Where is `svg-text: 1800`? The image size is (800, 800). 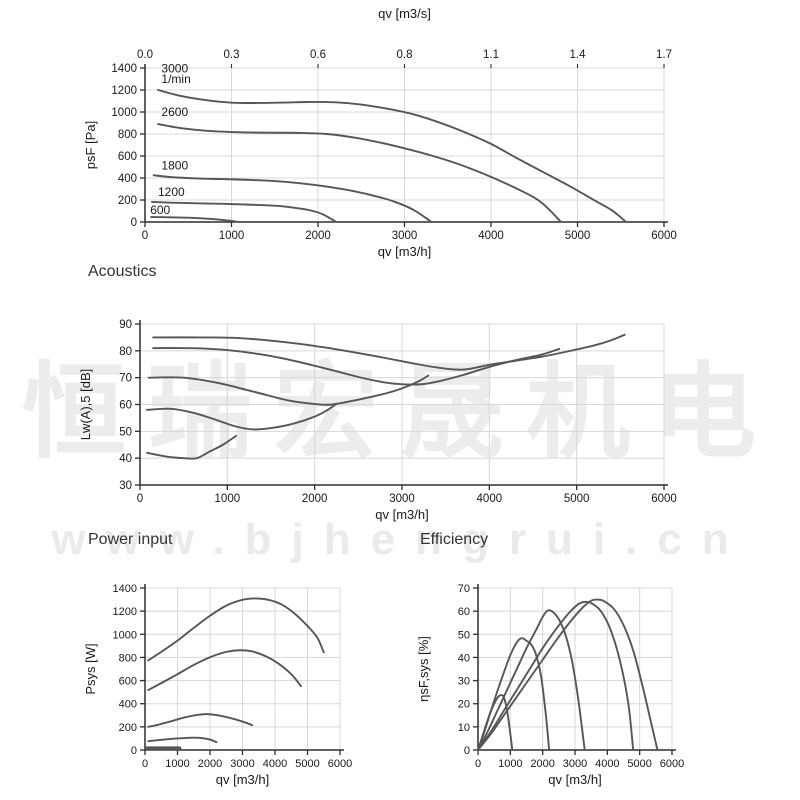
svg-text: 1800 is located at coordinates (174, 165).